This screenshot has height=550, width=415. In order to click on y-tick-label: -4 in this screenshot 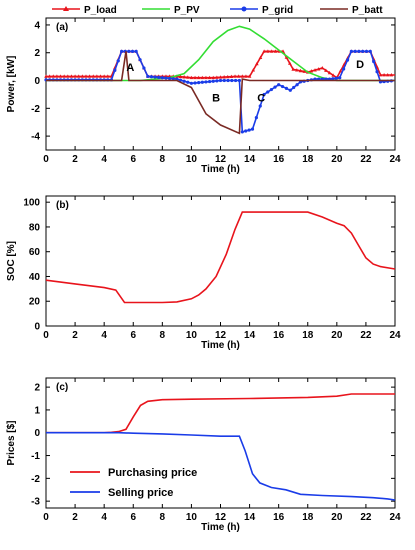, I will do `click(35, 137)`.